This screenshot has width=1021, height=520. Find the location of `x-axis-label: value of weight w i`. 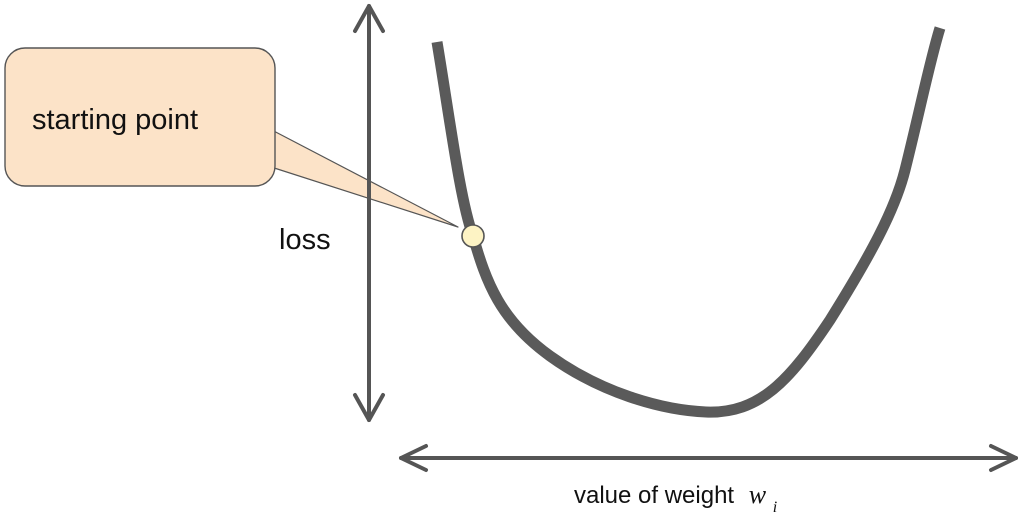

x-axis-label: value of weight w i is located at coordinates (675, 498).